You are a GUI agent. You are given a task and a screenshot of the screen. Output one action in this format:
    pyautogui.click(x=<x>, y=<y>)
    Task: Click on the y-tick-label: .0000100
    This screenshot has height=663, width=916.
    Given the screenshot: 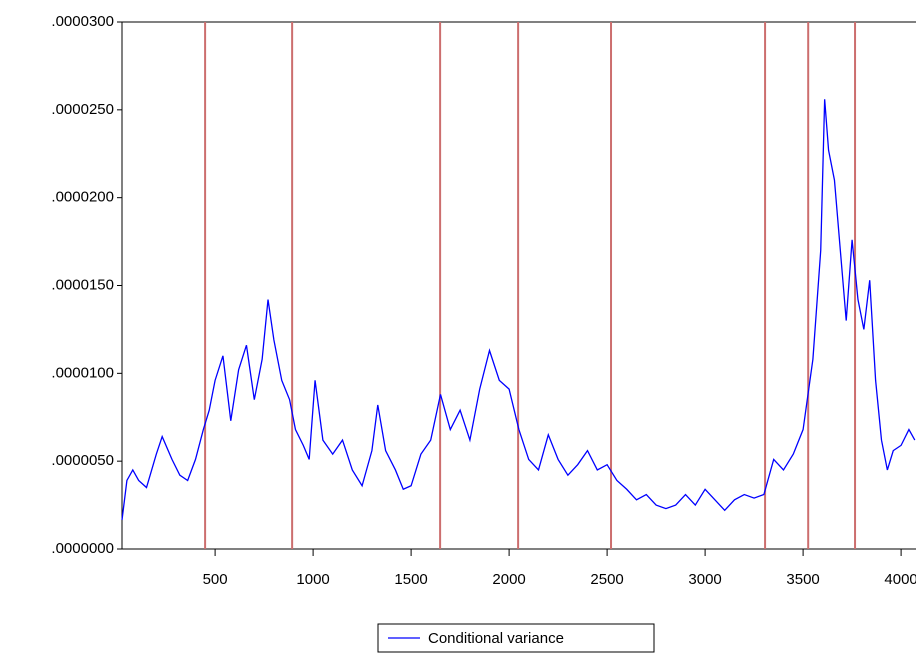 What is the action you would take?
    pyautogui.click(x=82, y=372)
    